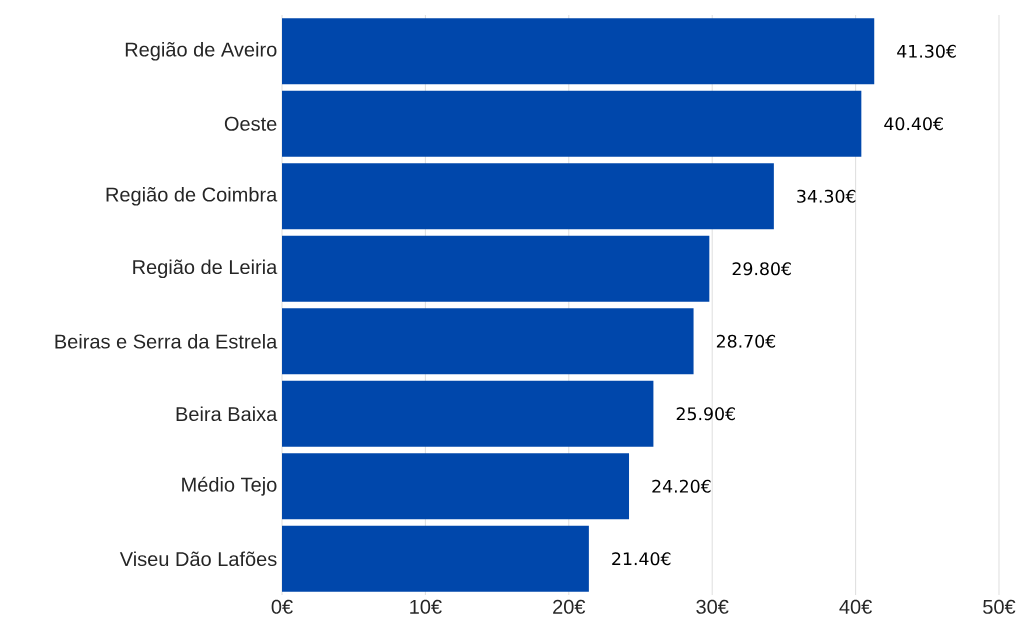 This screenshot has height=626, width=1019. What do you see at coordinates (712, 606) in the screenshot?
I see `x-tick-label: 30€` at bounding box center [712, 606].